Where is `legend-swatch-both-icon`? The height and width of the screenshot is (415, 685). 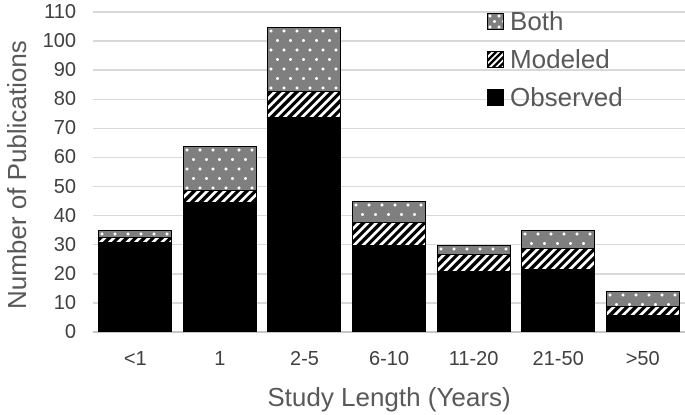
legend-swatch-both-icon is located at coordinates (495, 21).